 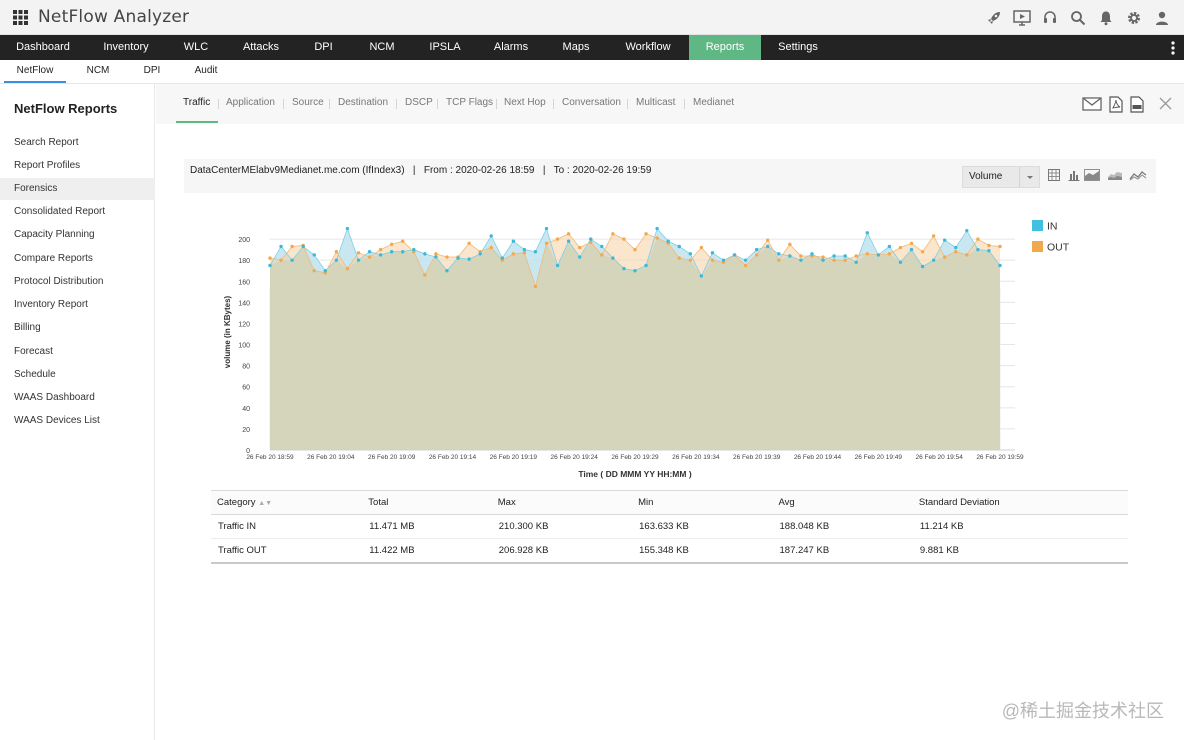 I want to click on nav-ncm: NCM, so click(x=382, y=47).